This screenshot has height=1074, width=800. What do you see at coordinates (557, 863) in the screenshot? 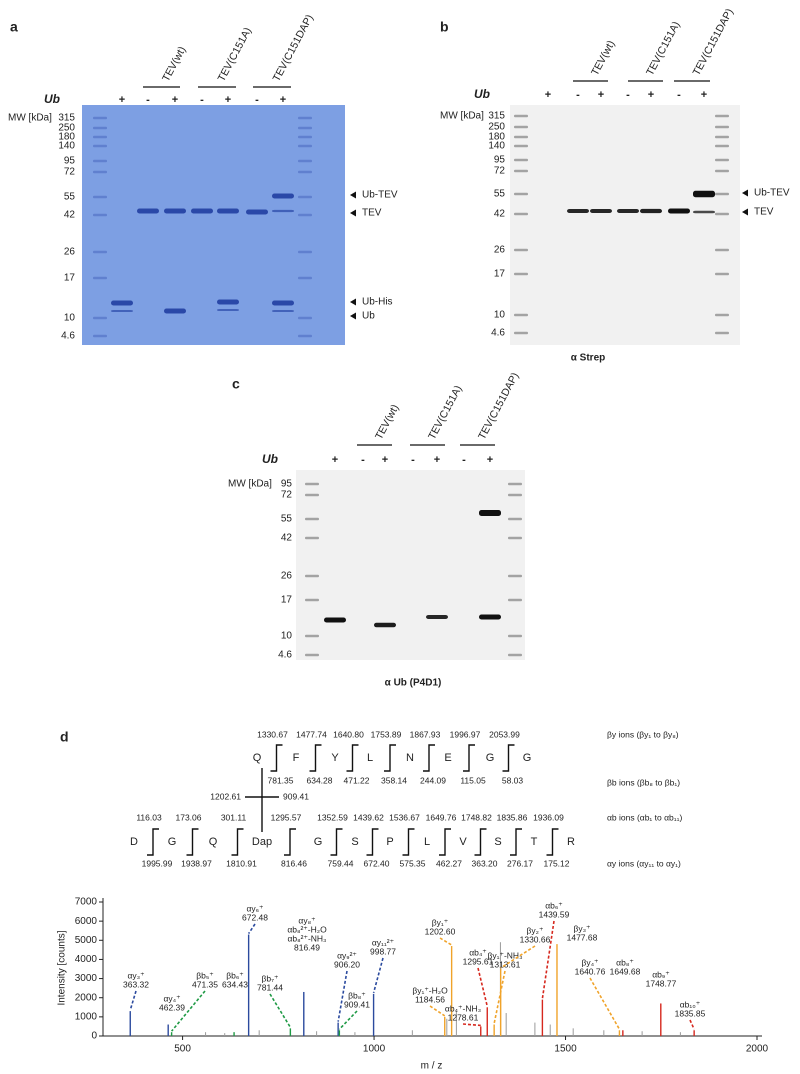
I see `ion-mass: 175.12` at bounding box center [557, 863].